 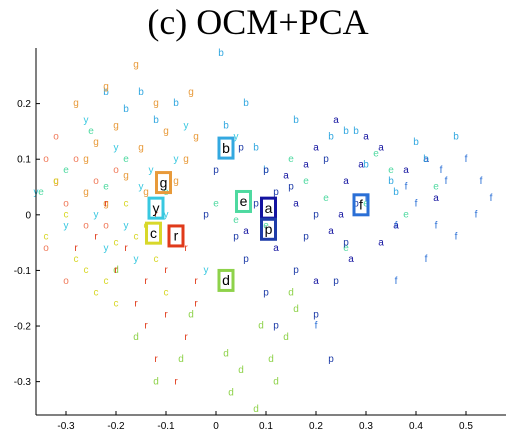 I want to click on point-r-6: r, so click(x=156, y=359).